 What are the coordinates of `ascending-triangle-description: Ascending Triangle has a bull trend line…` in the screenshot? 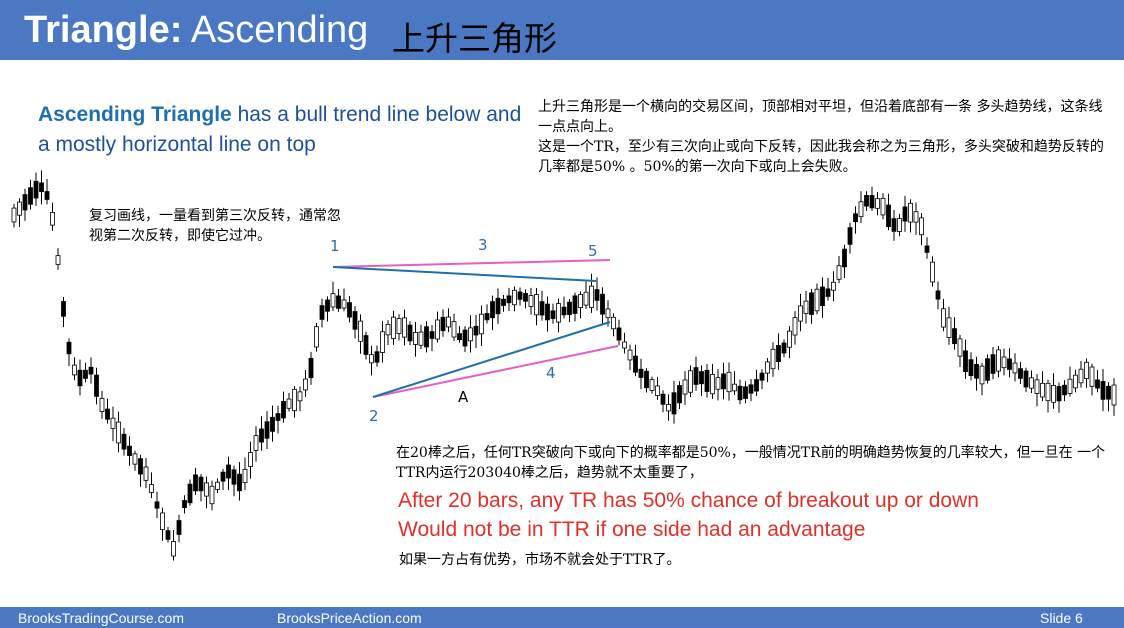 It's located at (288, 130).